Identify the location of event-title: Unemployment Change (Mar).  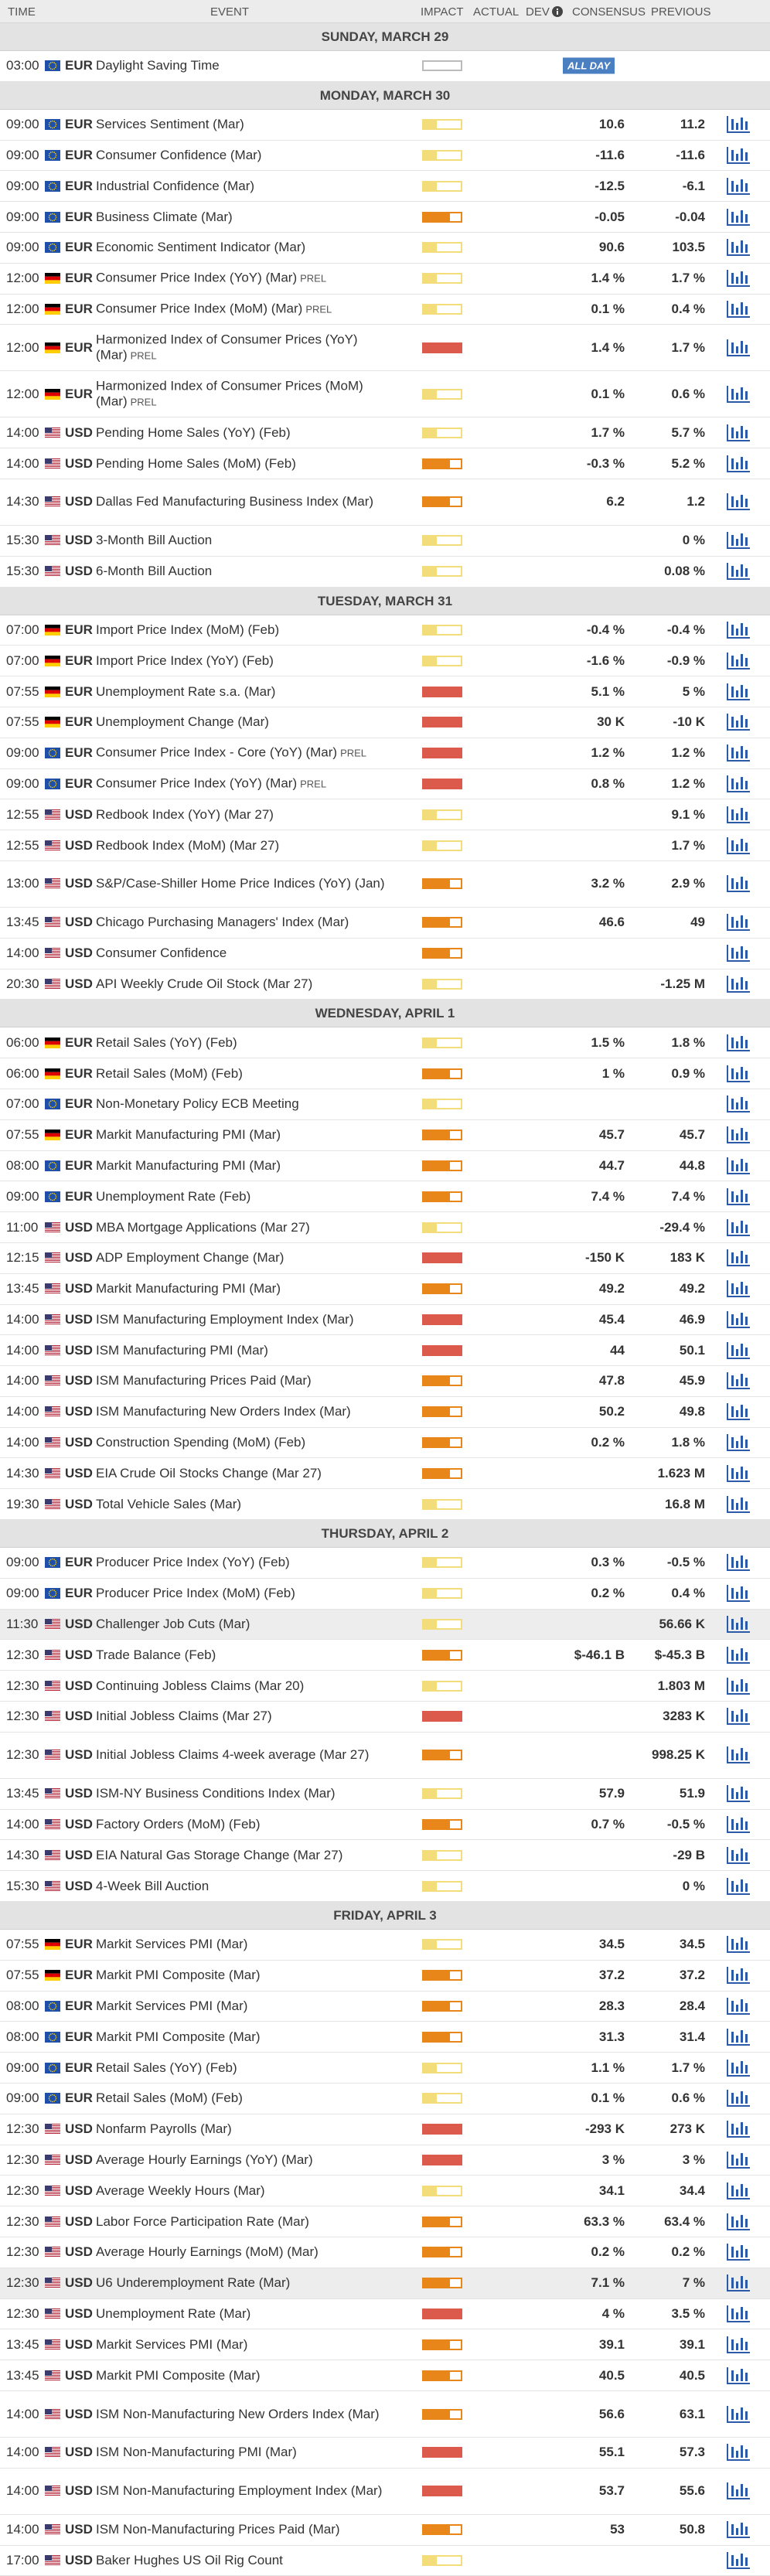
(182, 722).